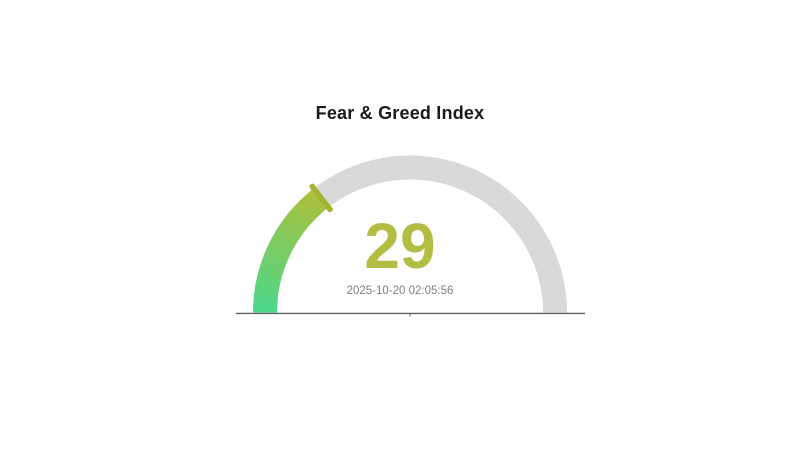 The image size is (800, 450). What do you see at coordinates (400, 291) in the screenshot?
I see `gauge-timestamp: 2025-10-20 02:05:56` at bounding box center [400, 291].